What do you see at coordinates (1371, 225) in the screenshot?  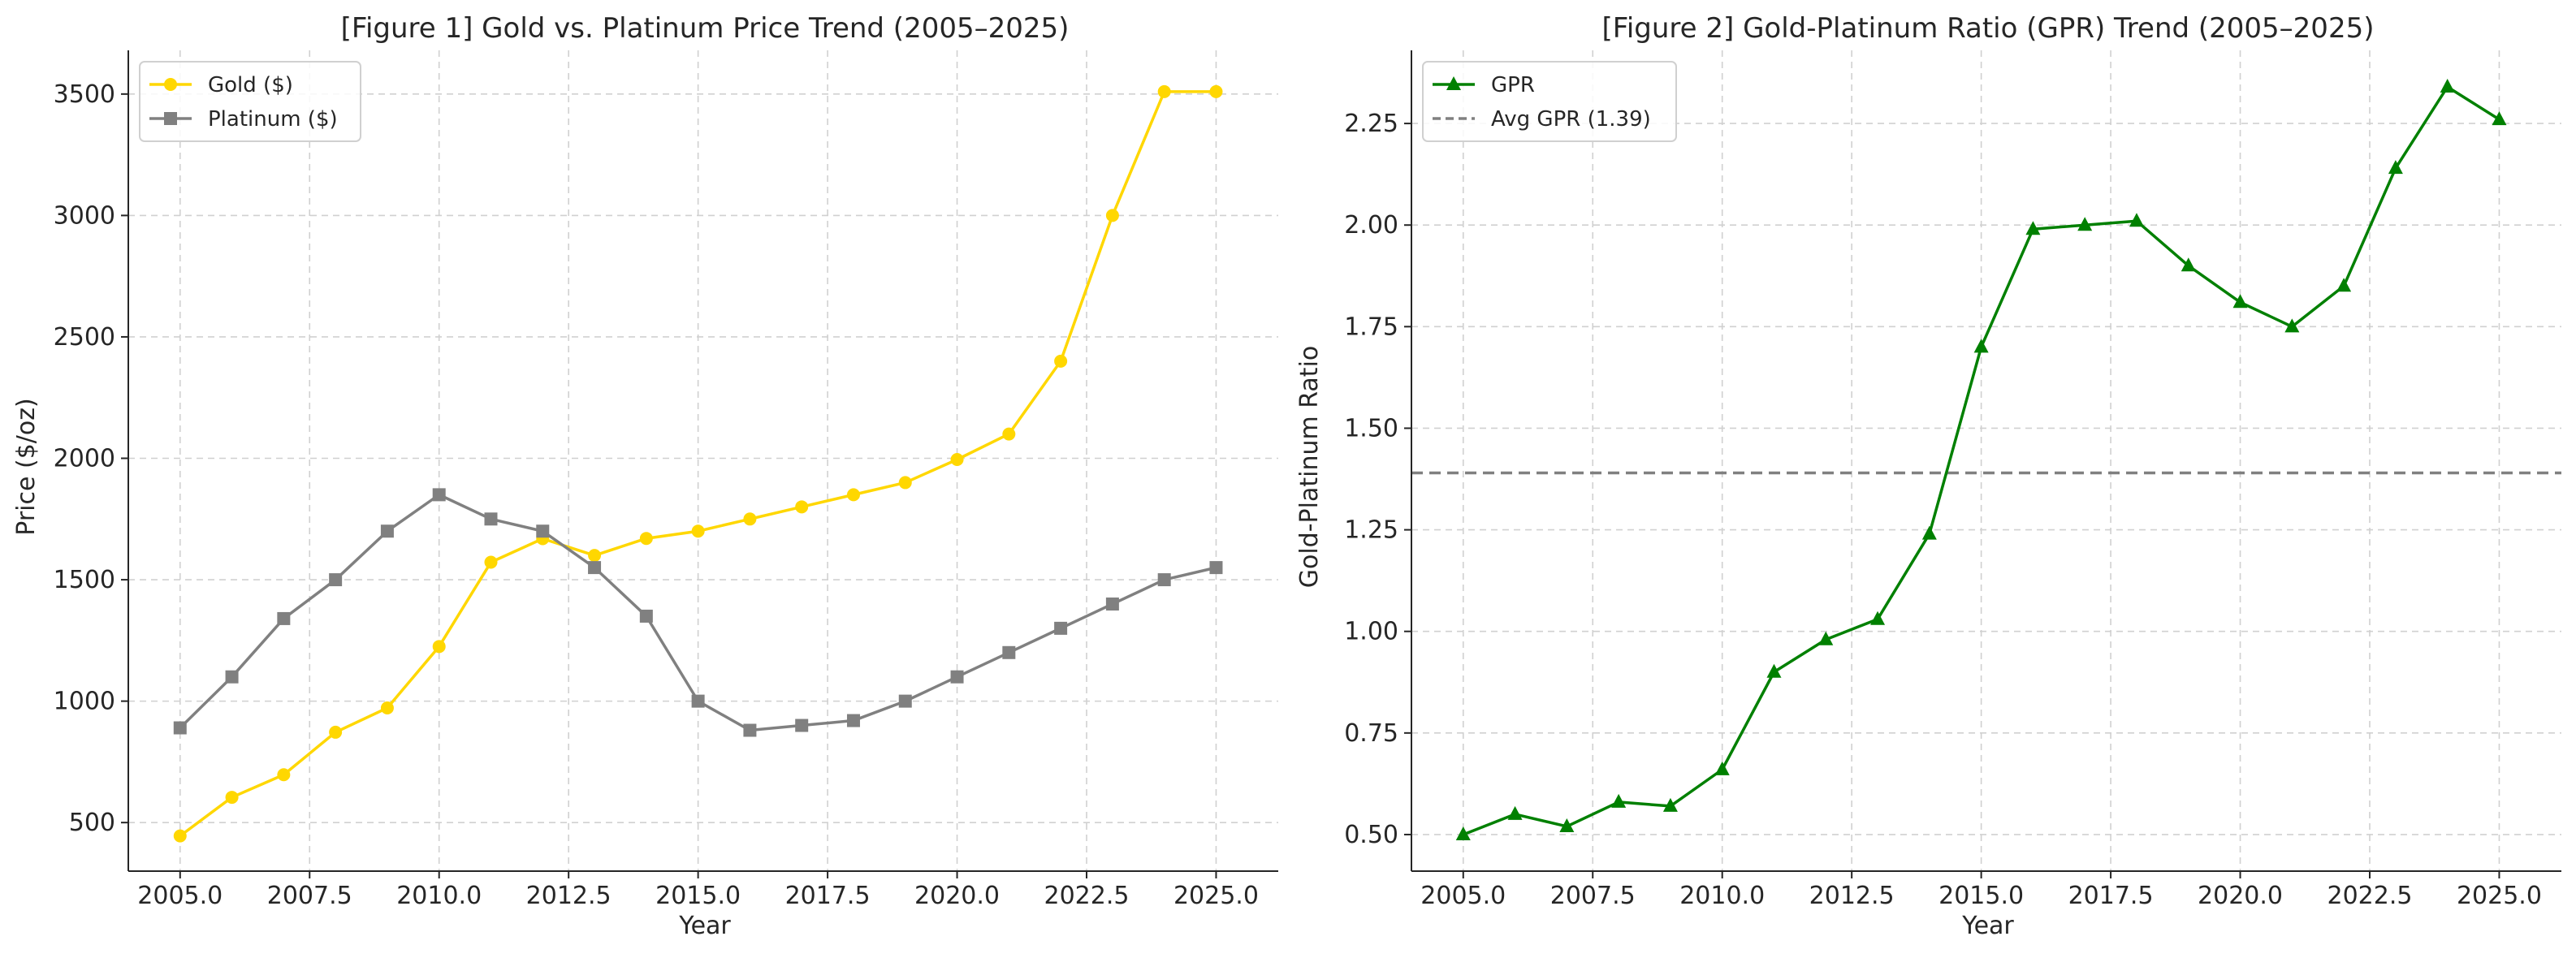 I see `y-tick-label: 2.00` at bounding box center [1371, 225].